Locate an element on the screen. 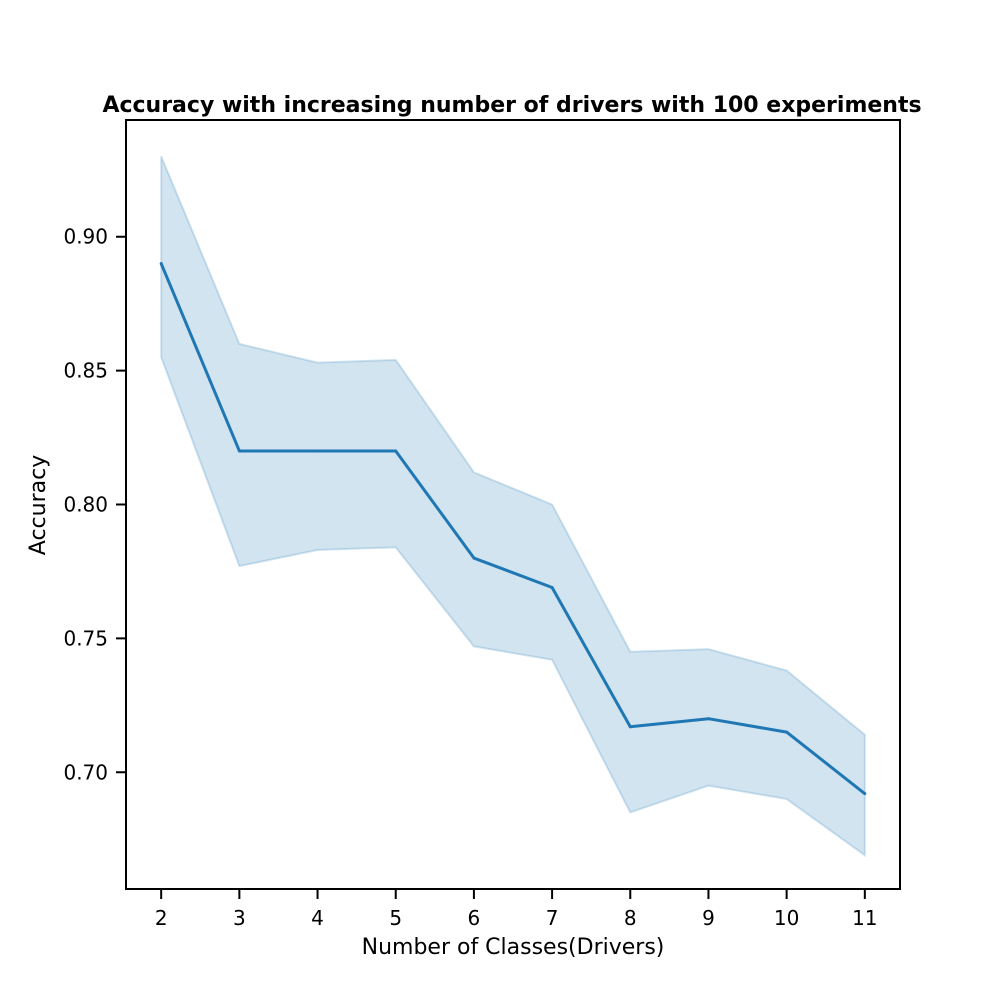  y-axis-label: Accuracy is located at coordinates (38, 505).